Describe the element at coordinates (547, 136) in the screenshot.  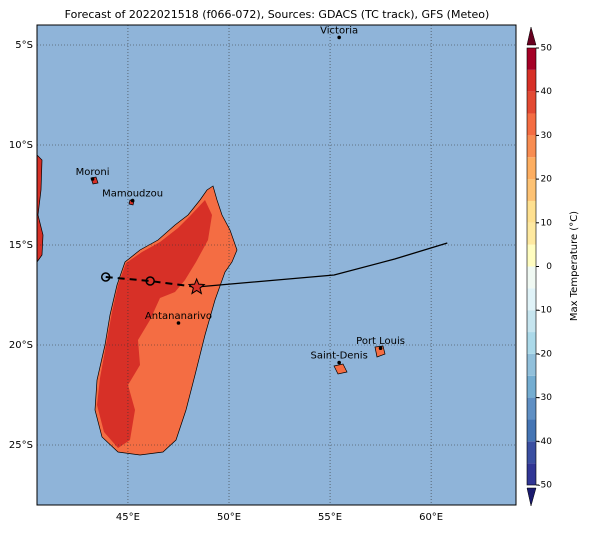
I see `colorbar-tick-label: 30` at that location.